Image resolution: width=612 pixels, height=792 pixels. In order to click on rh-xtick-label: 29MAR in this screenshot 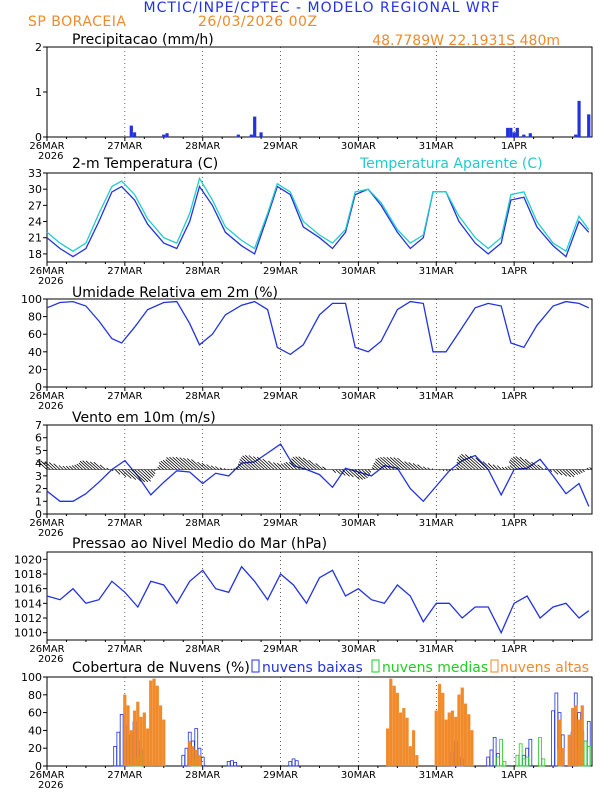, I will do `click(280, 396)`.